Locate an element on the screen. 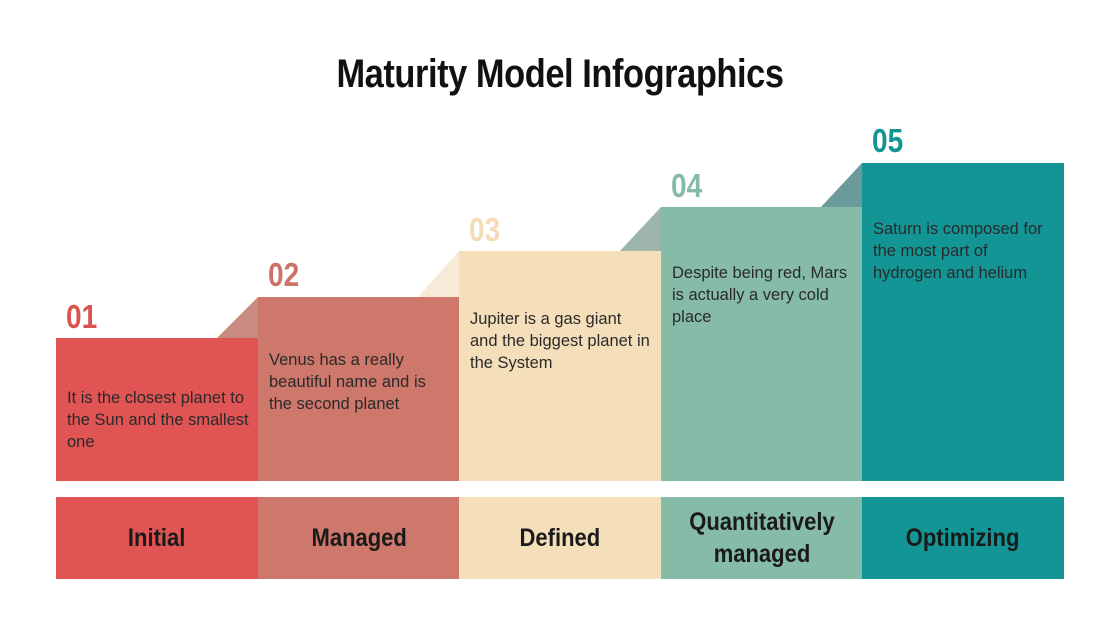 The width and height of the screenshot is (1120, 630). step-3-number: 03 is located at coordinates (485, 229).